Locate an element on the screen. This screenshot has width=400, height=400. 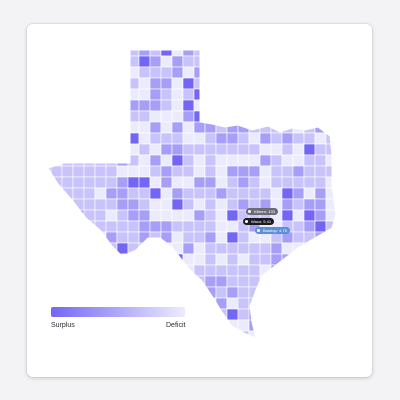
marker-killeen: Killeen: 133 is located at coordinates (262, 211).